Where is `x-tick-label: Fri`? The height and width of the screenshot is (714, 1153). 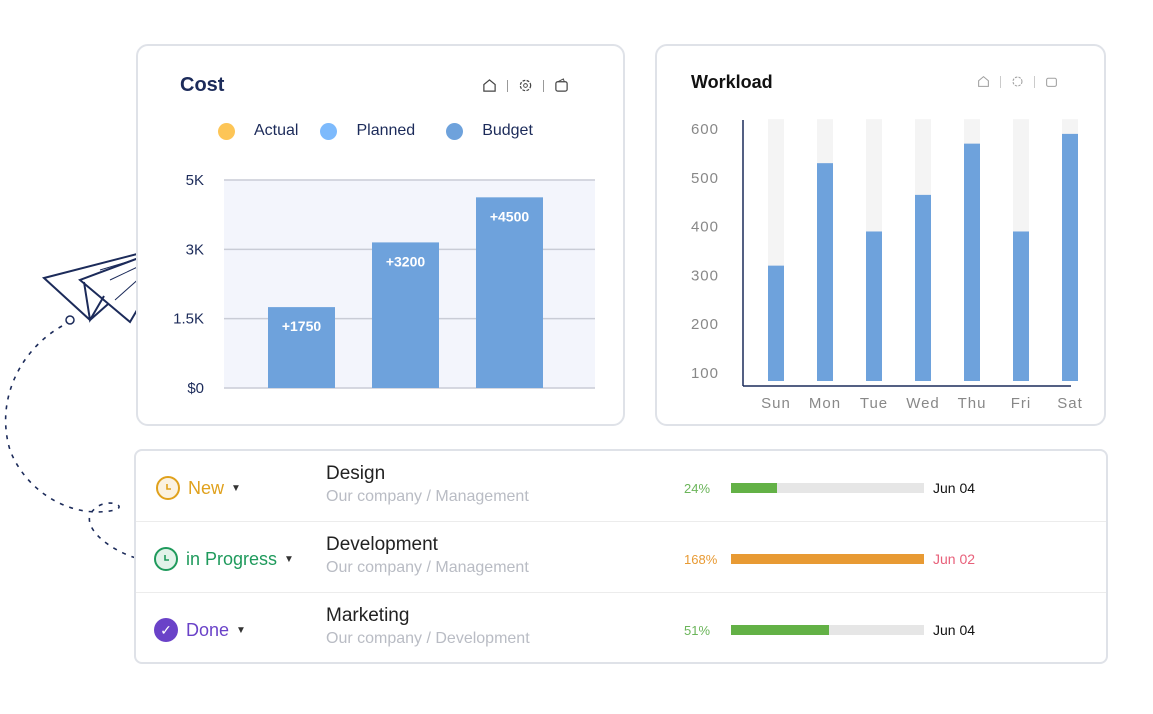 x-tick-label: Fri is located at coordinates (1021, 403).